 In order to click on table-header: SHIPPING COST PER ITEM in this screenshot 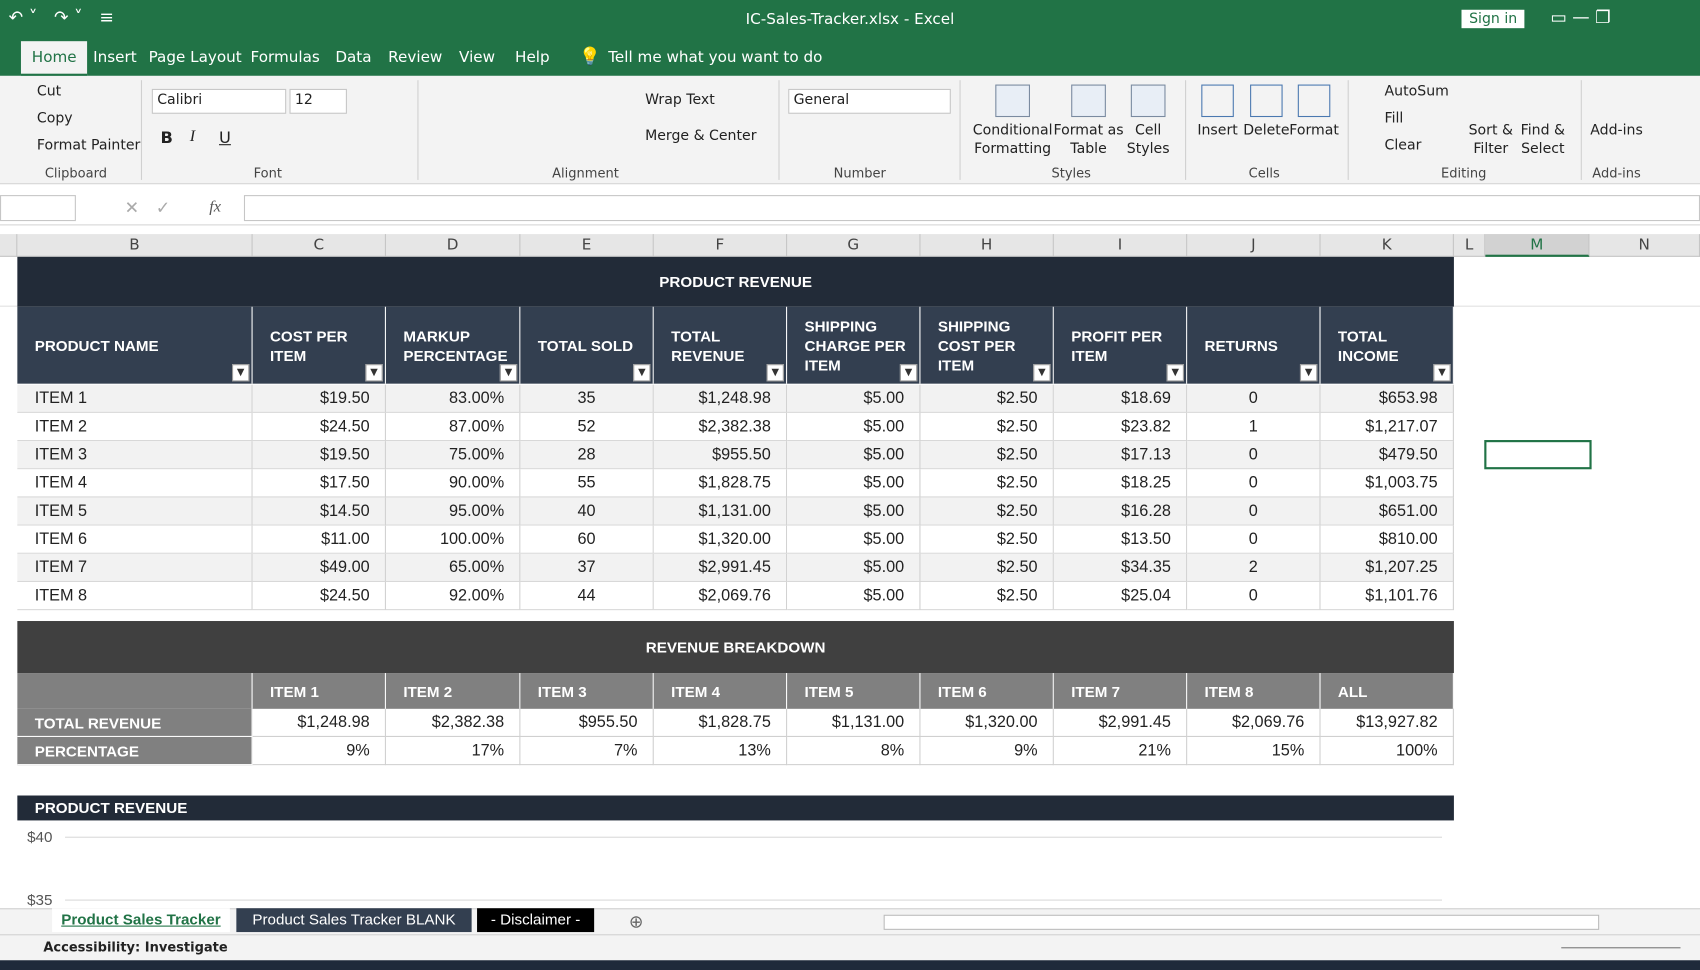, I will do `click(987, 345)`.